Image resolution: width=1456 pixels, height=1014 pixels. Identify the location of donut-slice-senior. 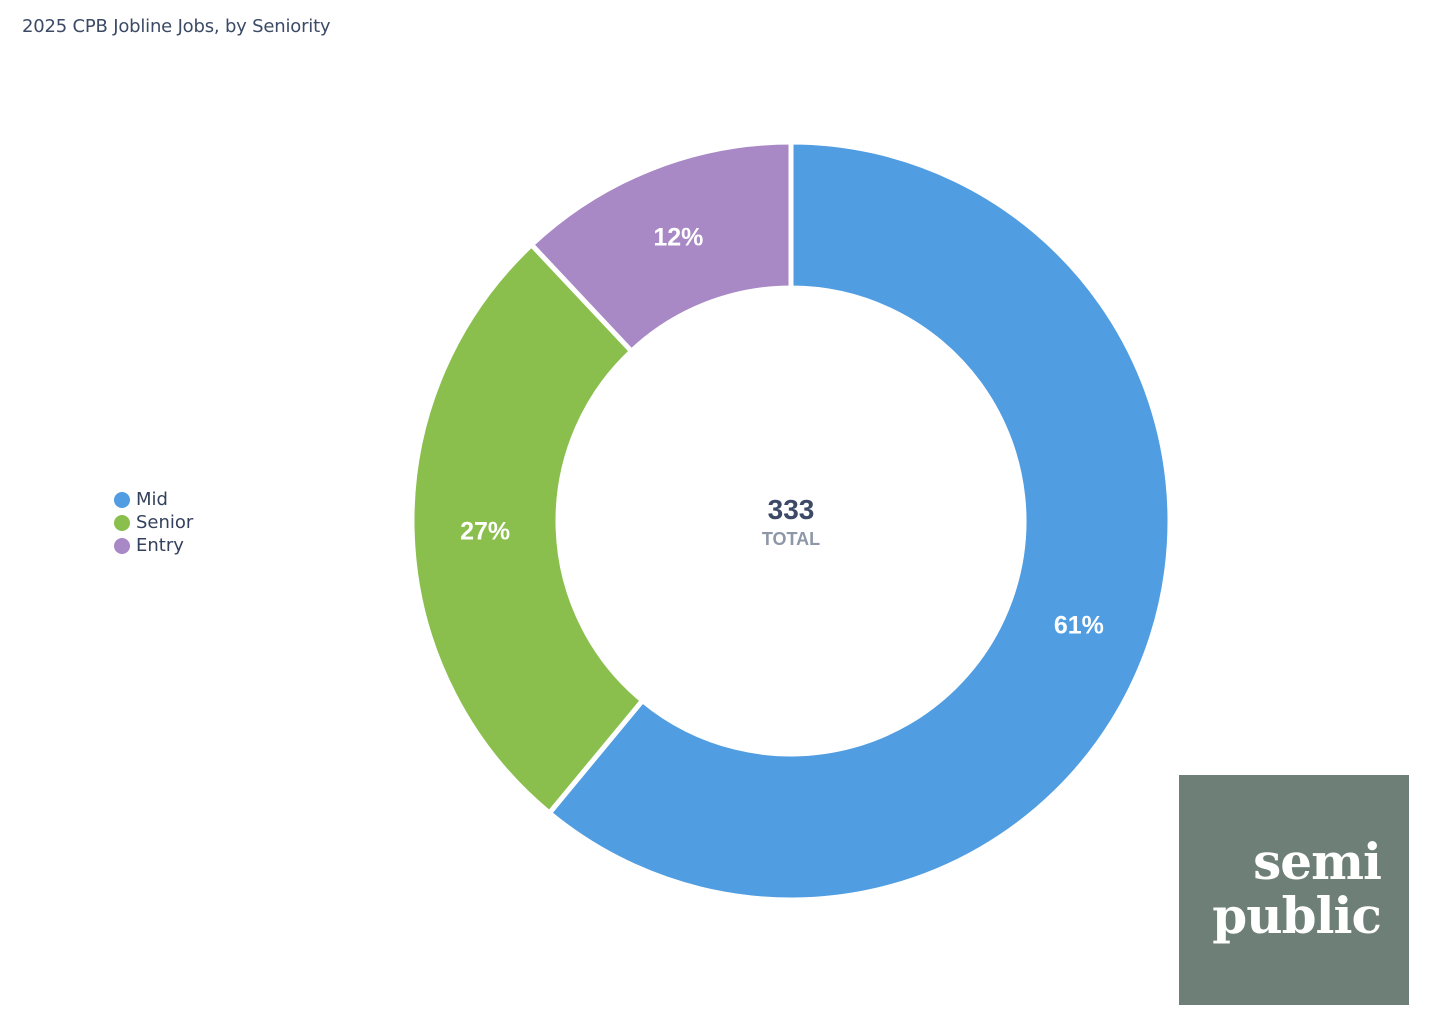
(527, 529).